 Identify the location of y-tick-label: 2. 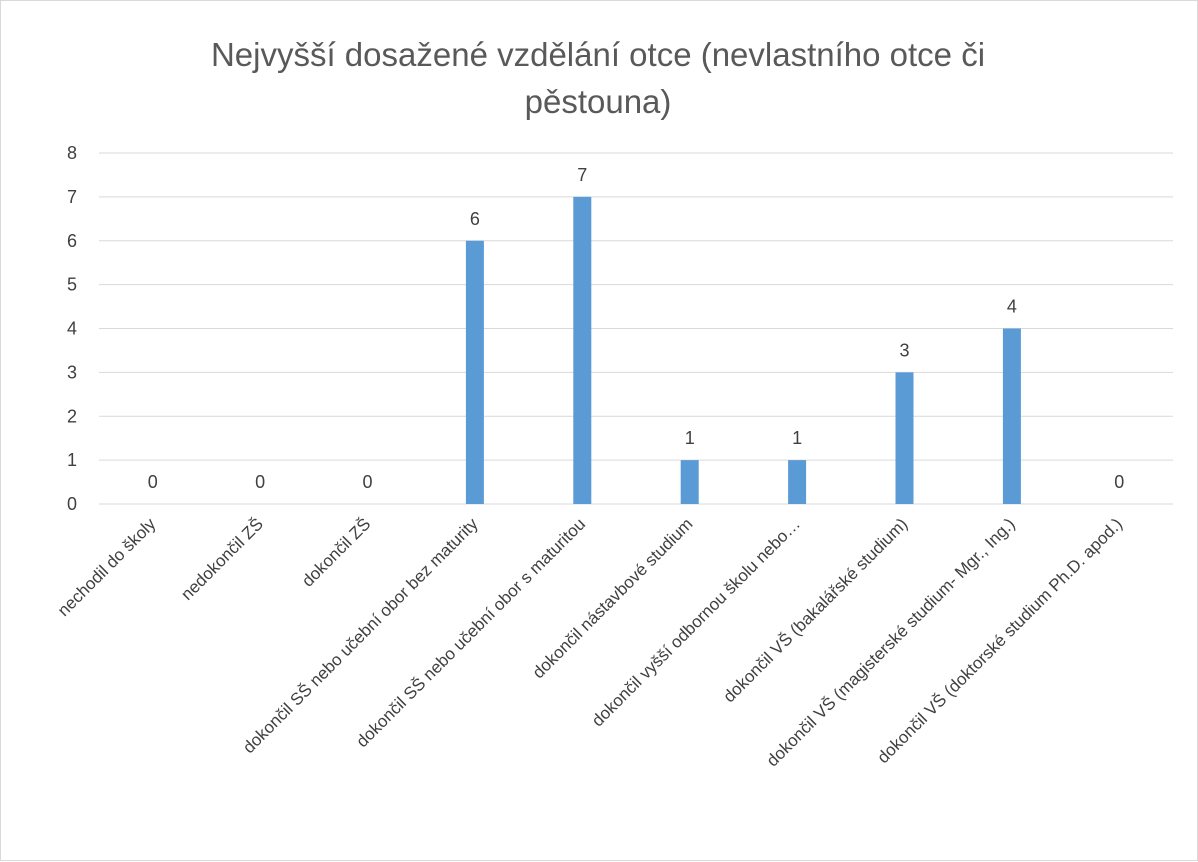
(72, 416).